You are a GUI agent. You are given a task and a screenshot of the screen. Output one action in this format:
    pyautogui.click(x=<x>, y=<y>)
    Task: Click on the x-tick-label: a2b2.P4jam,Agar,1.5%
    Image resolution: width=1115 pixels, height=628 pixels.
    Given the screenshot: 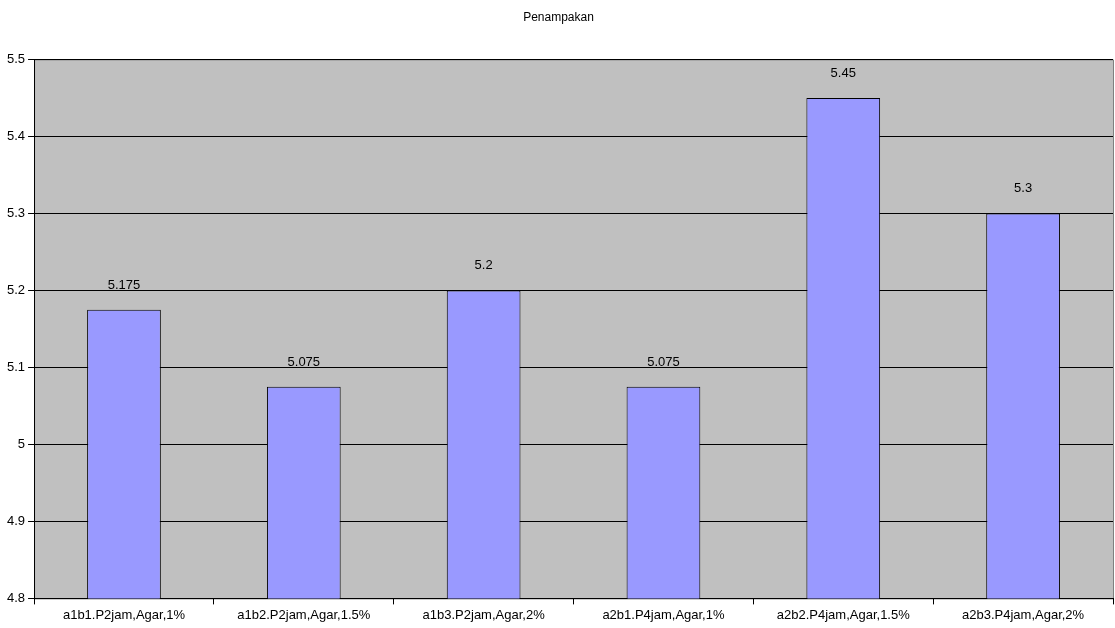 What is the action you would take?
    pyautogui.click(x=843, y=614)
    